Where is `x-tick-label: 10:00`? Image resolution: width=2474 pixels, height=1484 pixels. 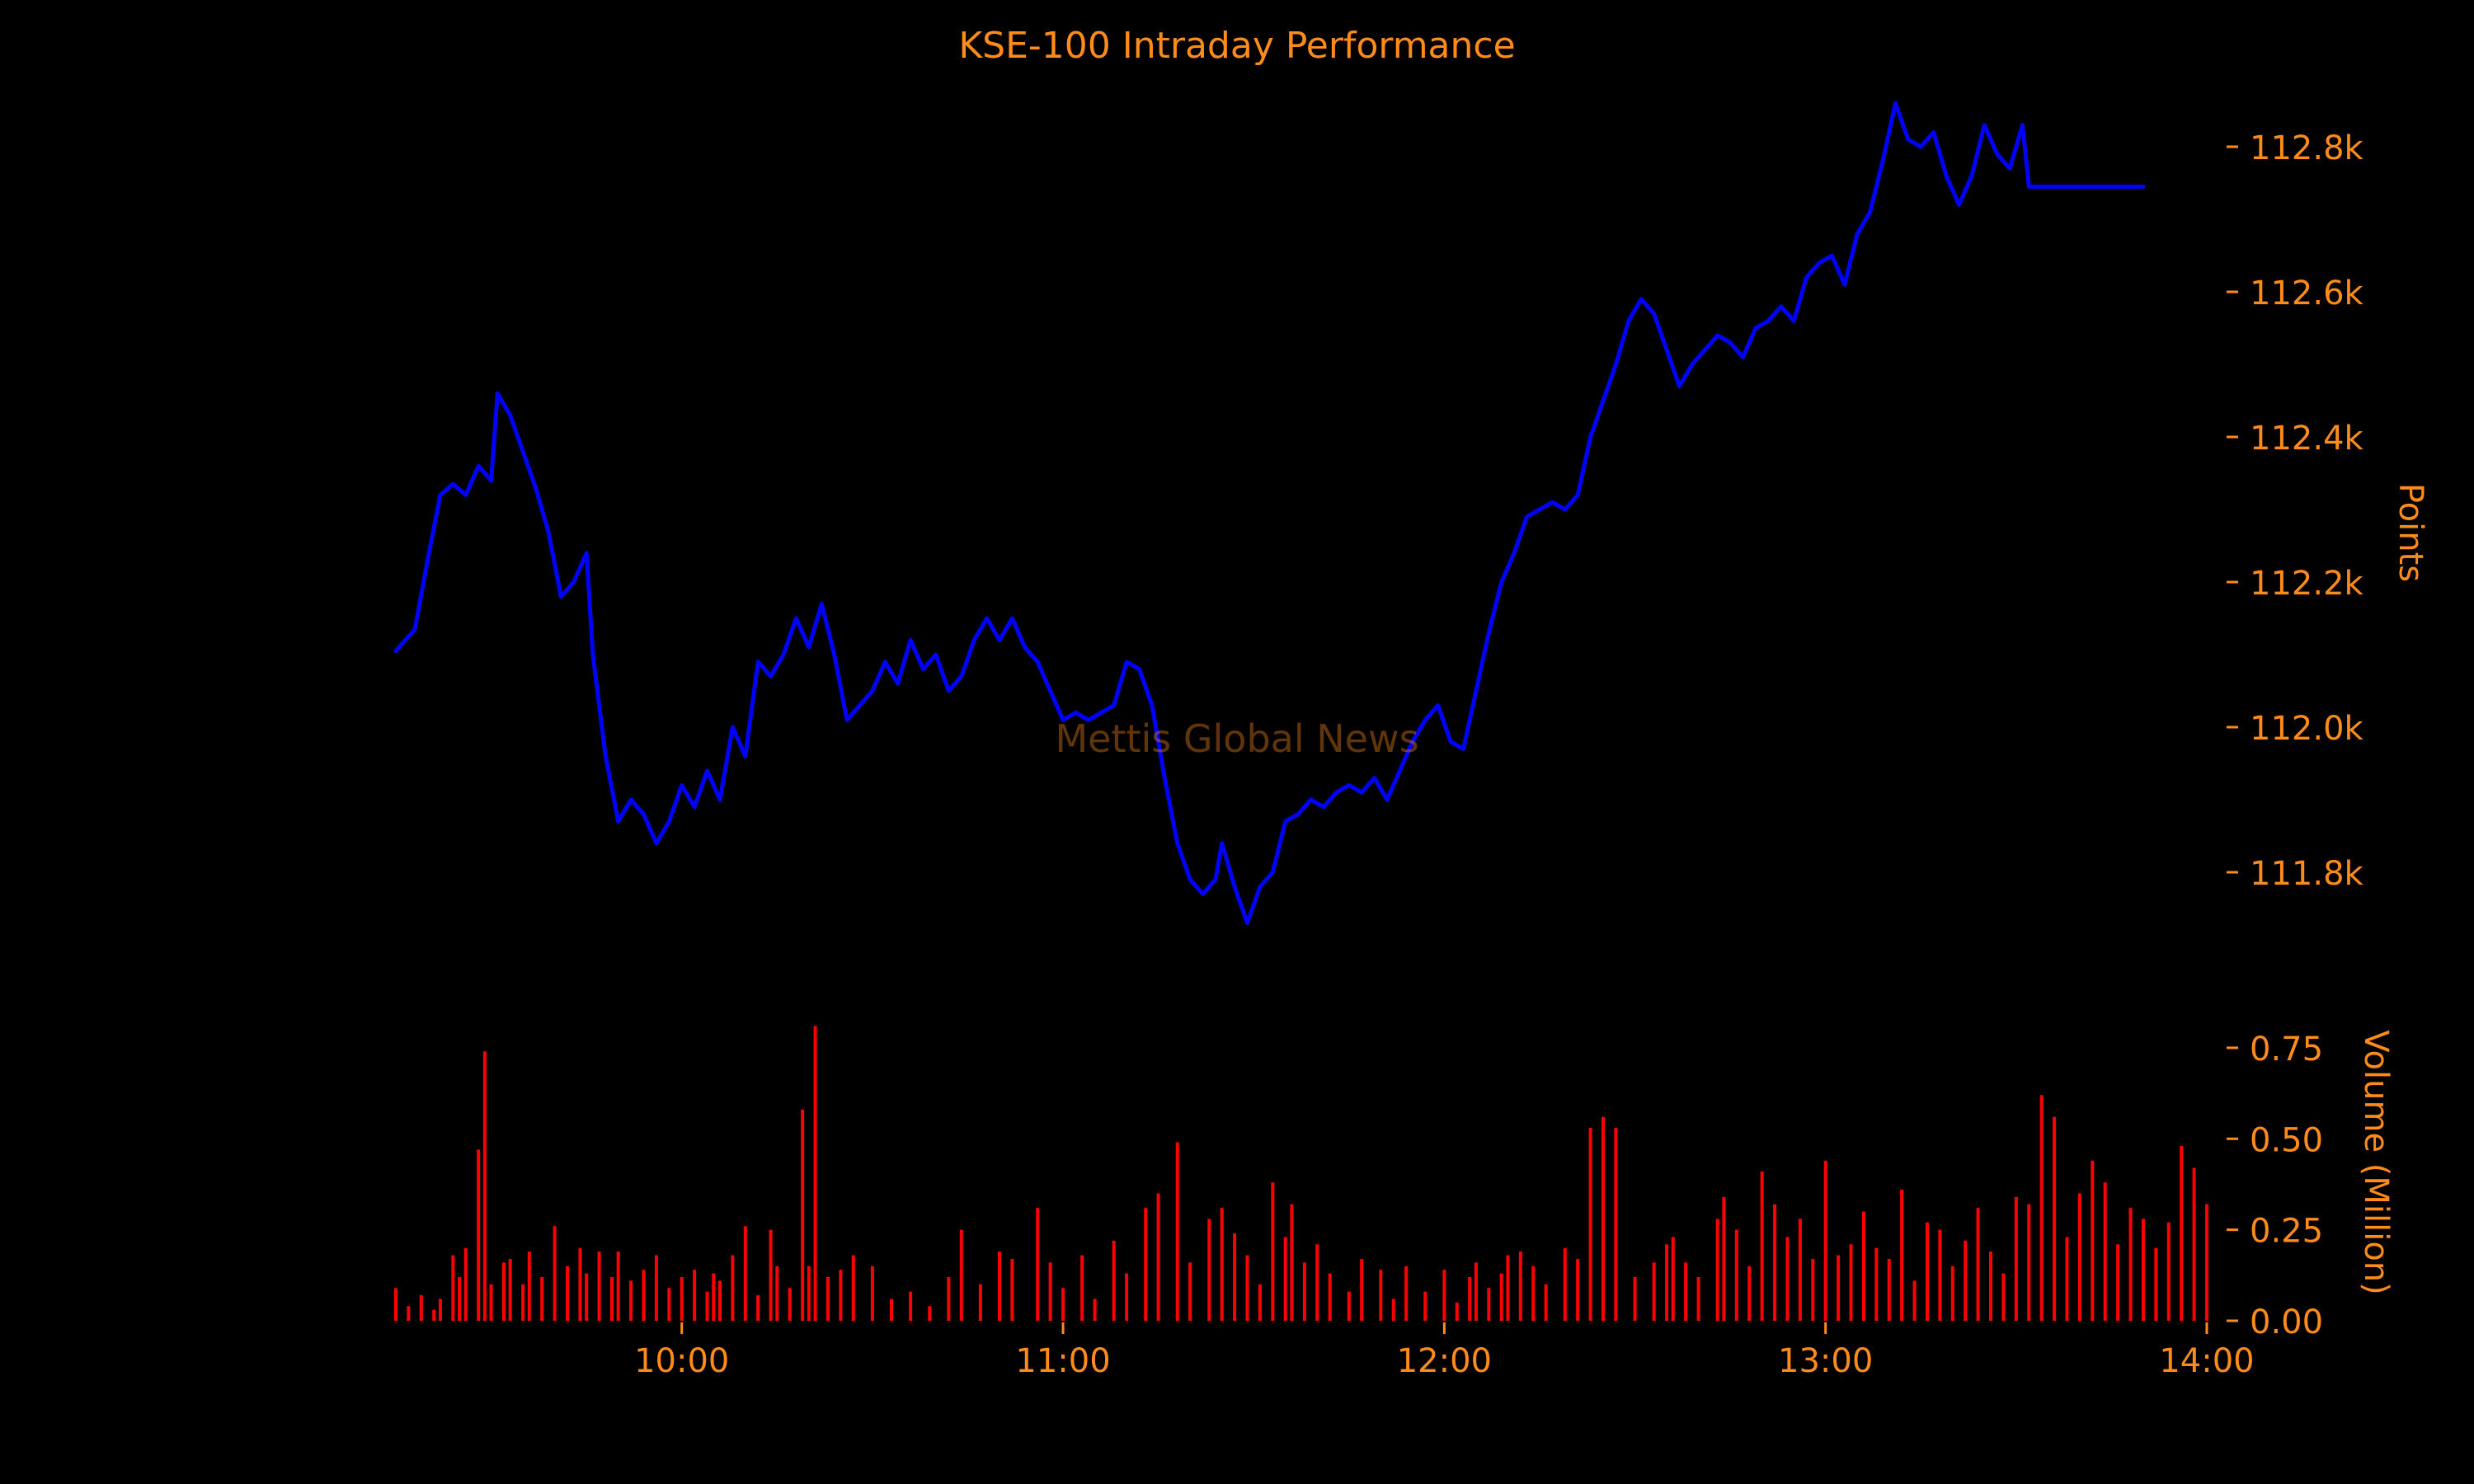
x-tick-label: 10:00 is located at coordinates (681, 1361).